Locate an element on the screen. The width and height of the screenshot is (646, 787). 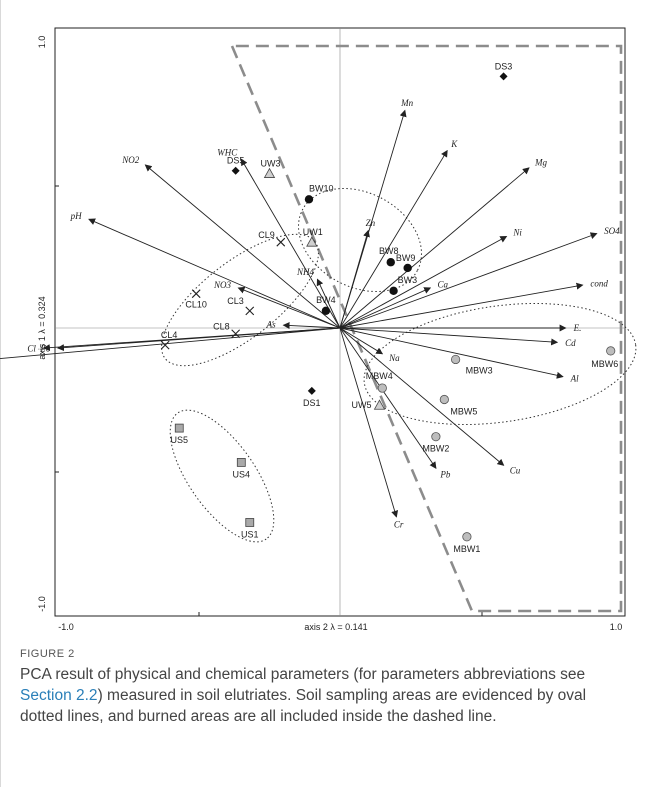
vector-hco3 is located at coordinates (170, 343).